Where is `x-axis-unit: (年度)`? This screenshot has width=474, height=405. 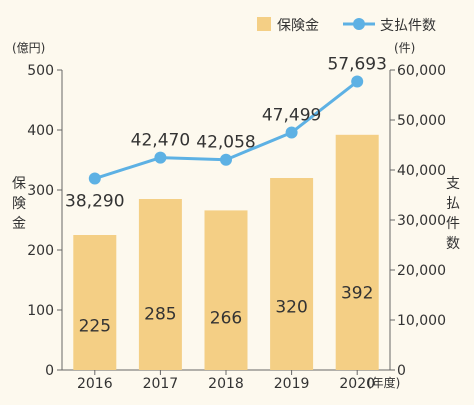
x-axis-unit: (年度) is located at coordinates (383, 382).